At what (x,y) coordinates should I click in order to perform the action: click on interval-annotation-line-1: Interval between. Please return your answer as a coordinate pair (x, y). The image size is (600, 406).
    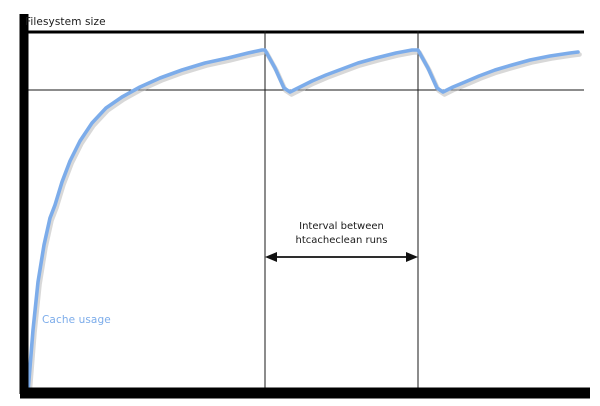
    Looking at the image, I should click on (341, 226).